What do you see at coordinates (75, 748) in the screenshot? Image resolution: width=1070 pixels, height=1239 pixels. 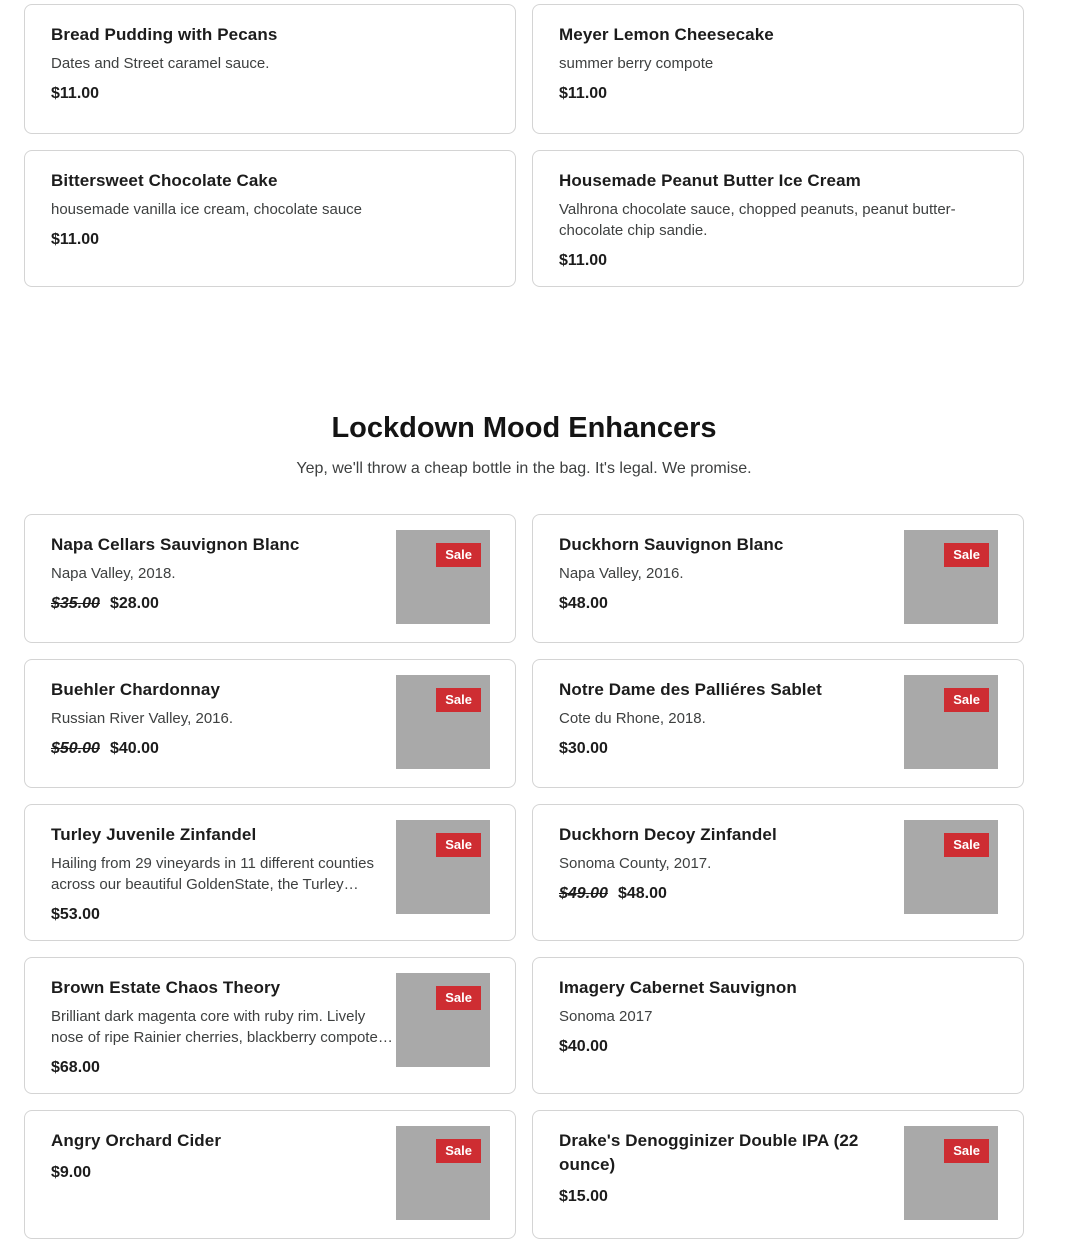 I see `item-original-price: $50.00` at bounding box center [75, 748].